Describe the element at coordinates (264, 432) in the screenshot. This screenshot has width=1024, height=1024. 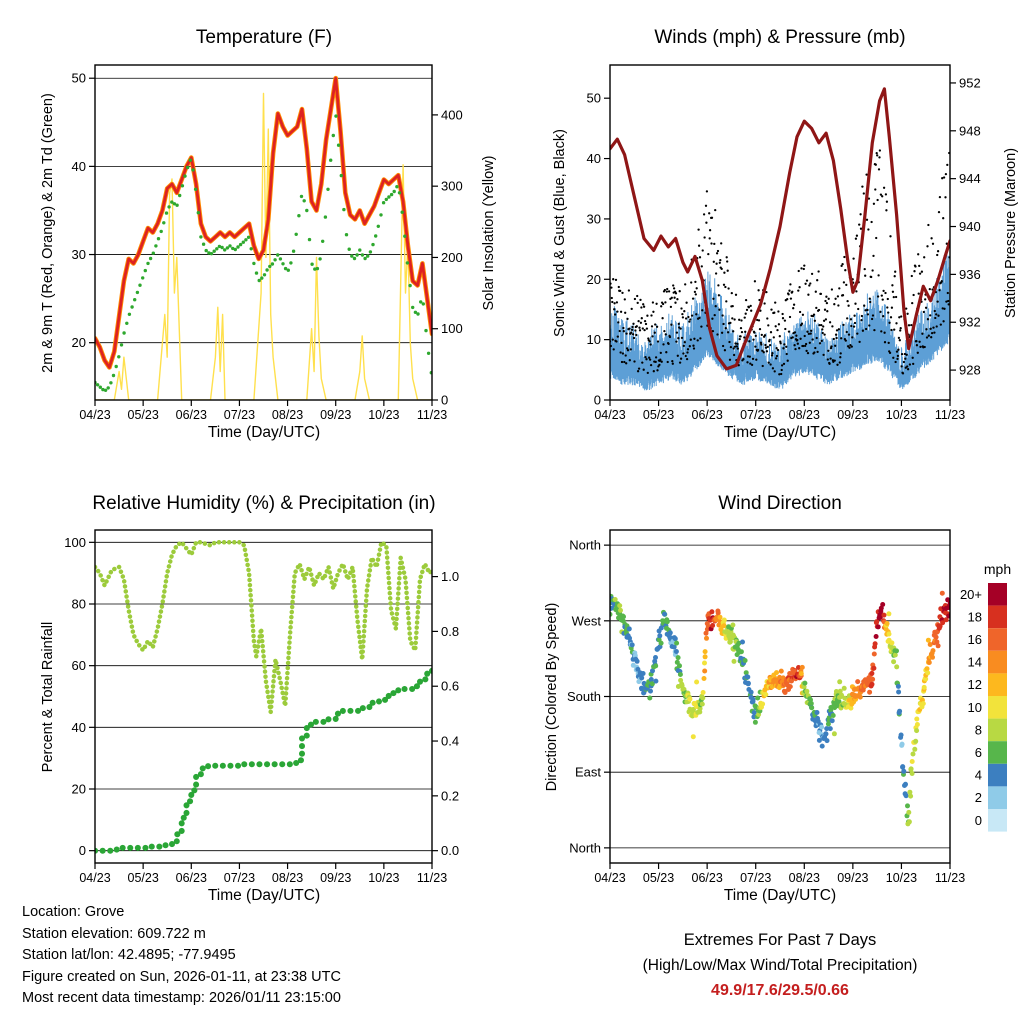
I see `temperature-xlabel: Time (Day/UTC)` at that location.